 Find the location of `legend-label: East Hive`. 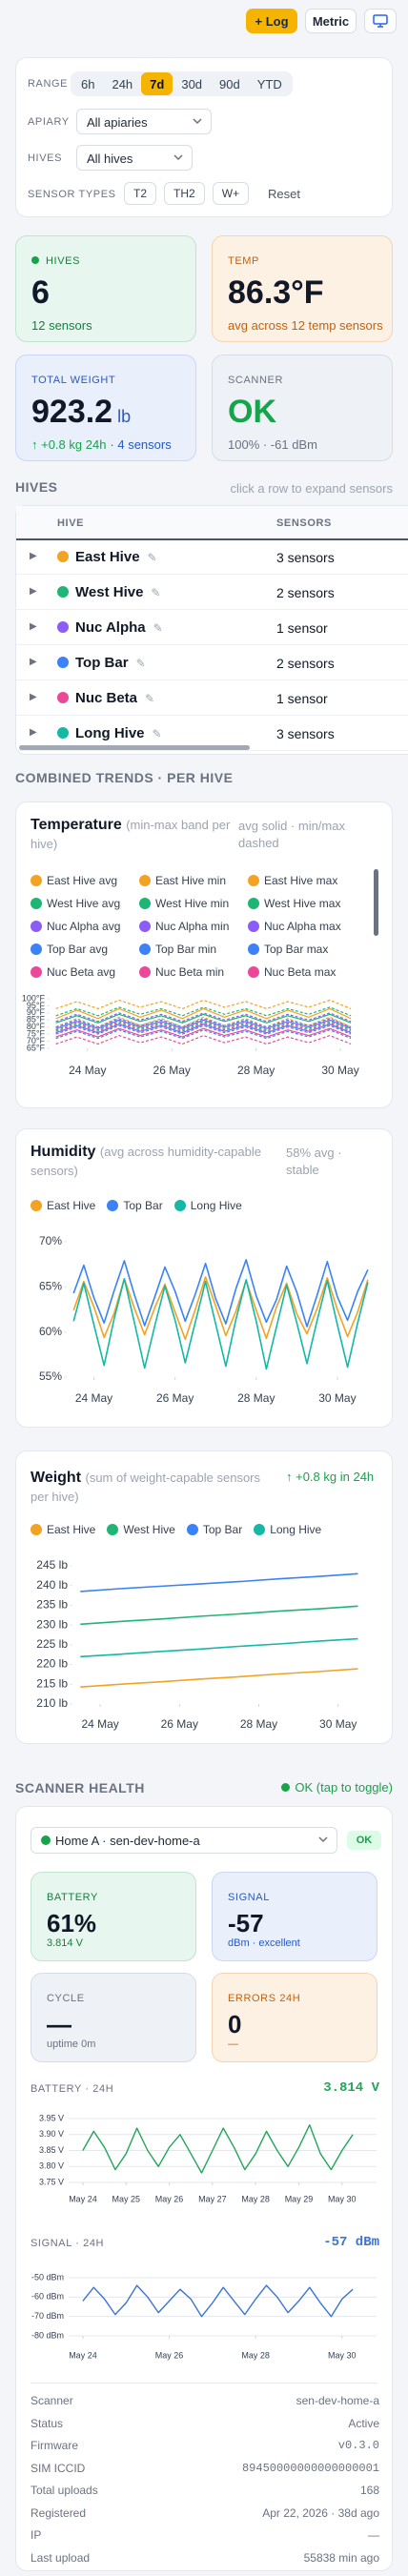

legend-label: East Hive is located at coordinates (72, 1205).